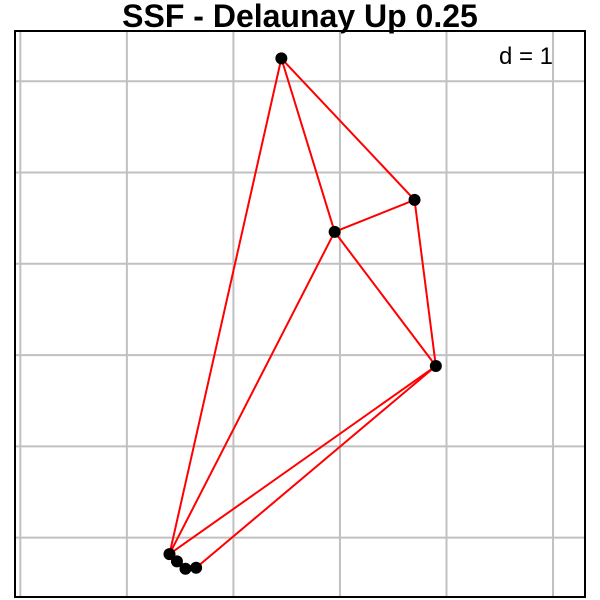 The height and width of the screenshot is (600, 600). I want to click on point-p2, so click(414, 199).